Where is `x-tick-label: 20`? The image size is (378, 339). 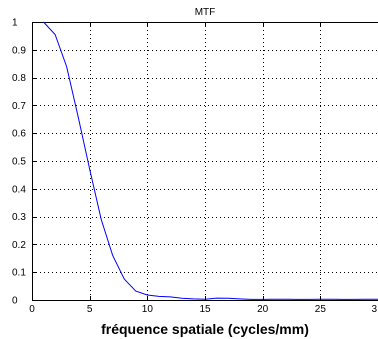
x-tick-label: 20 is located at coordinates (263, 309).